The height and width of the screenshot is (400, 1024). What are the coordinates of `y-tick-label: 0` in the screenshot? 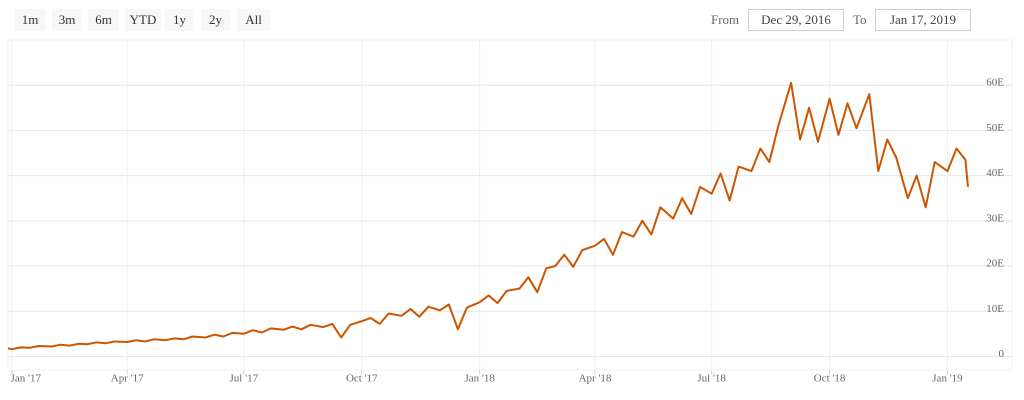 It's located at (1002, 354).